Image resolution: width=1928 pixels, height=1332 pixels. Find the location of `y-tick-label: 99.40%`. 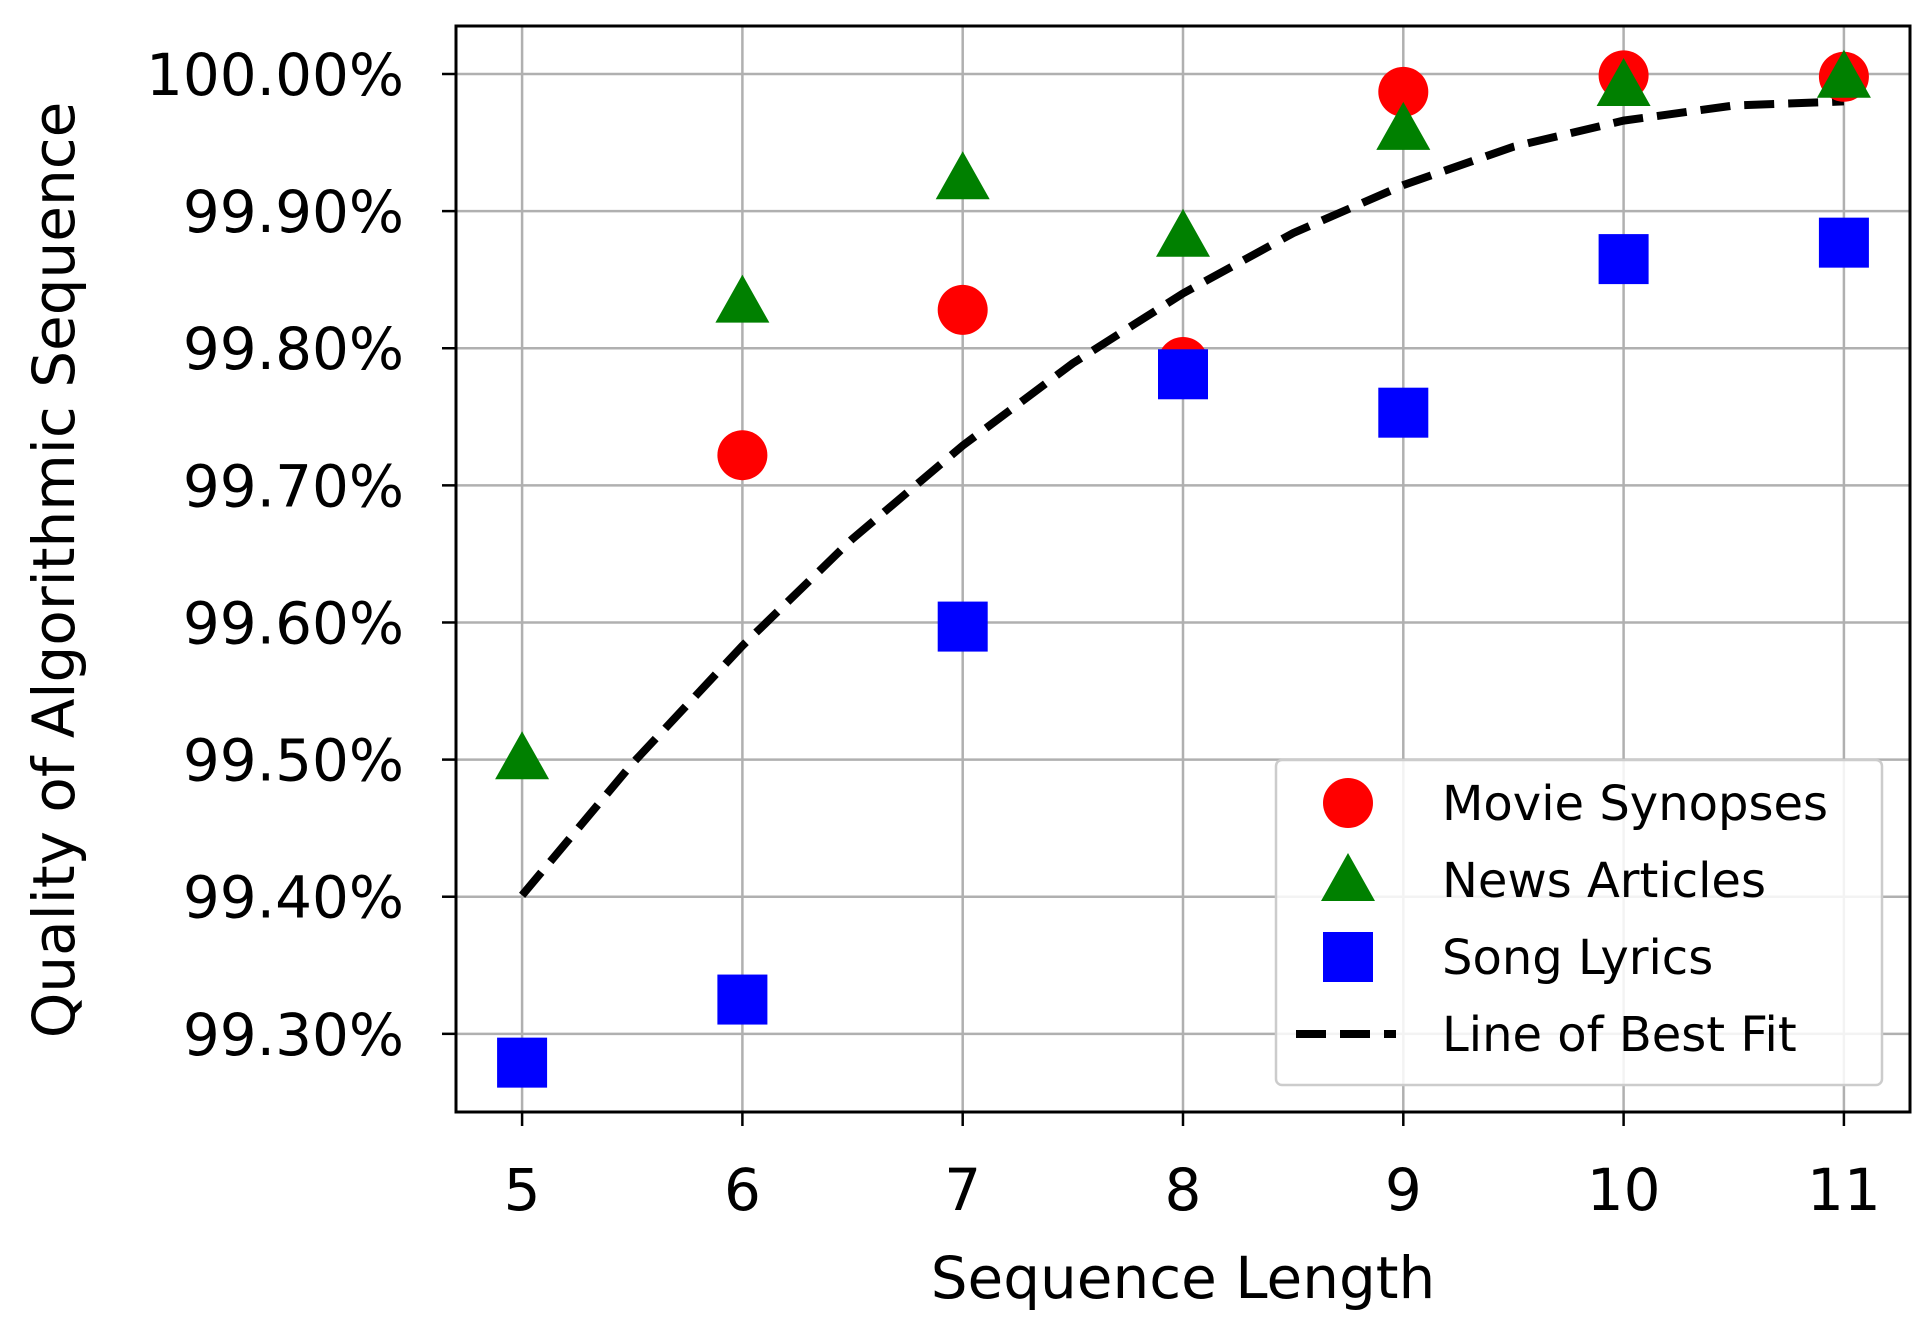

y-tick-label: 99.40% is located at coordinates (293, 898).